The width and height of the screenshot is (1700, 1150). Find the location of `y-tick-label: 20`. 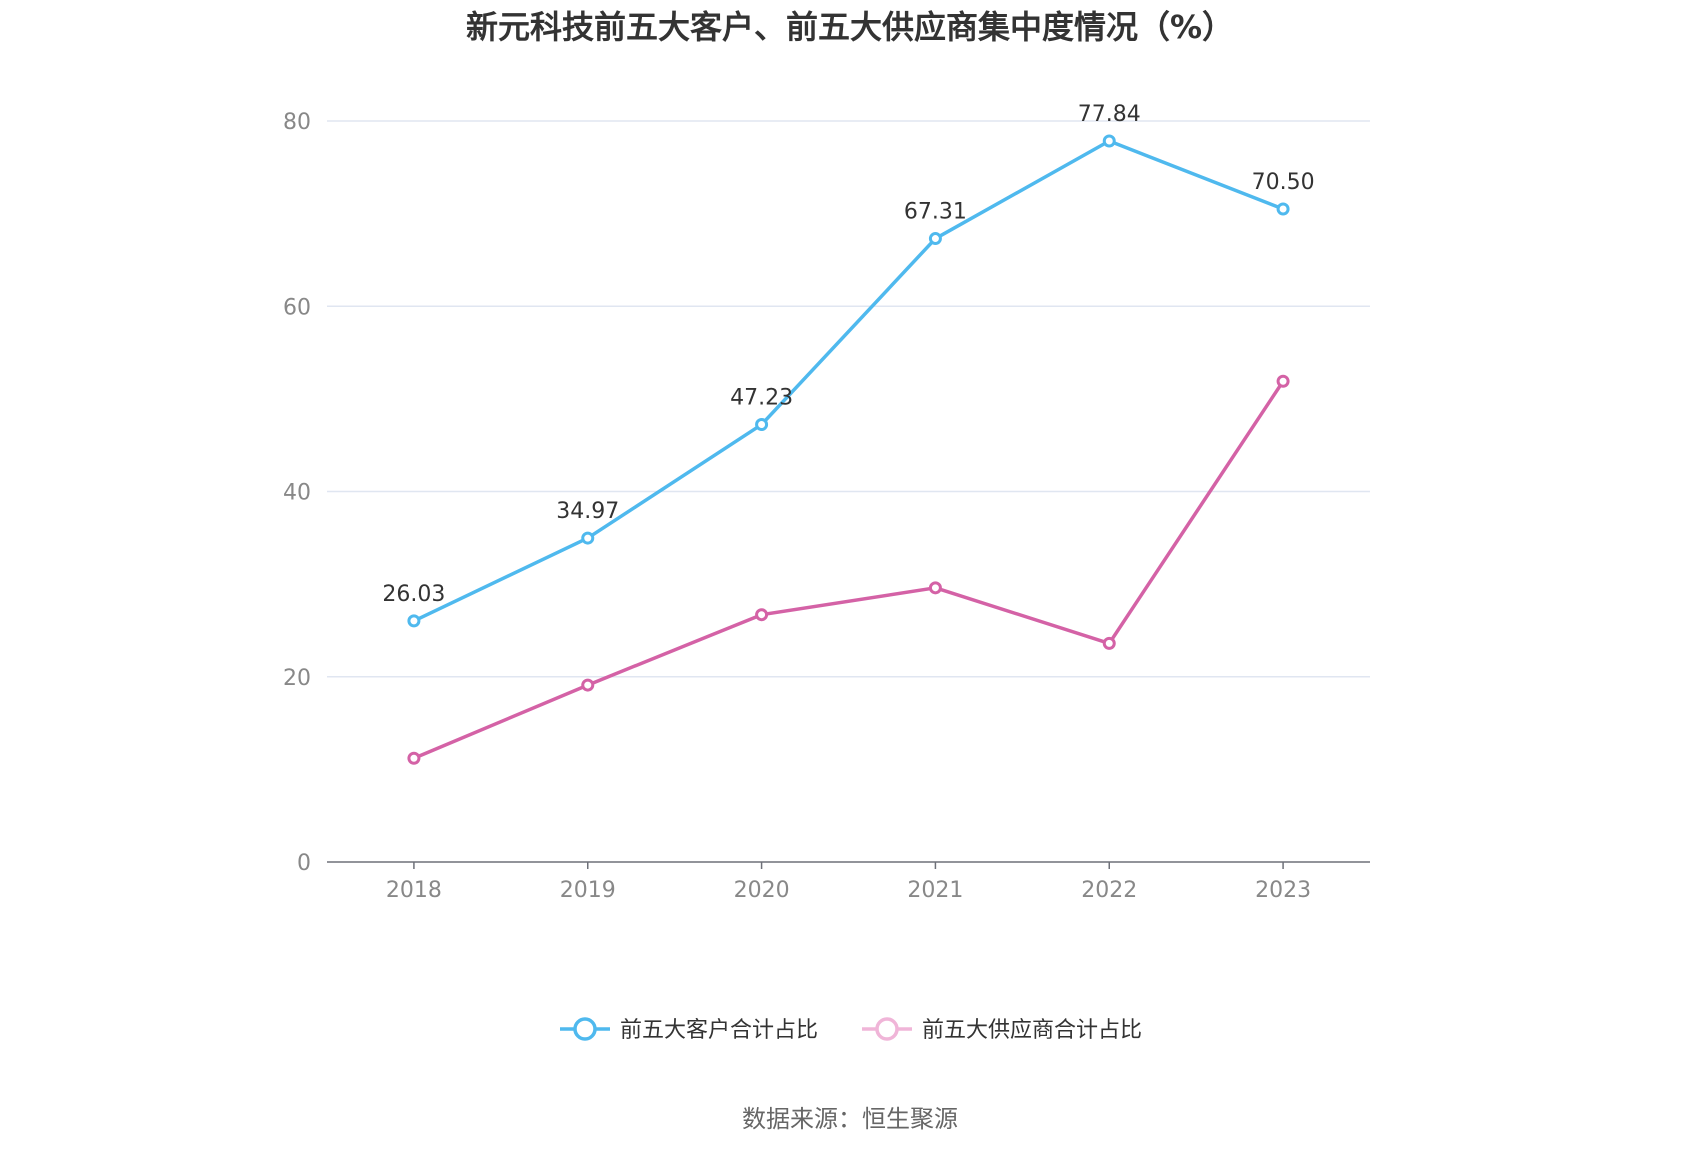

y-tick-label: 20 is located at coordinates (297, 678).